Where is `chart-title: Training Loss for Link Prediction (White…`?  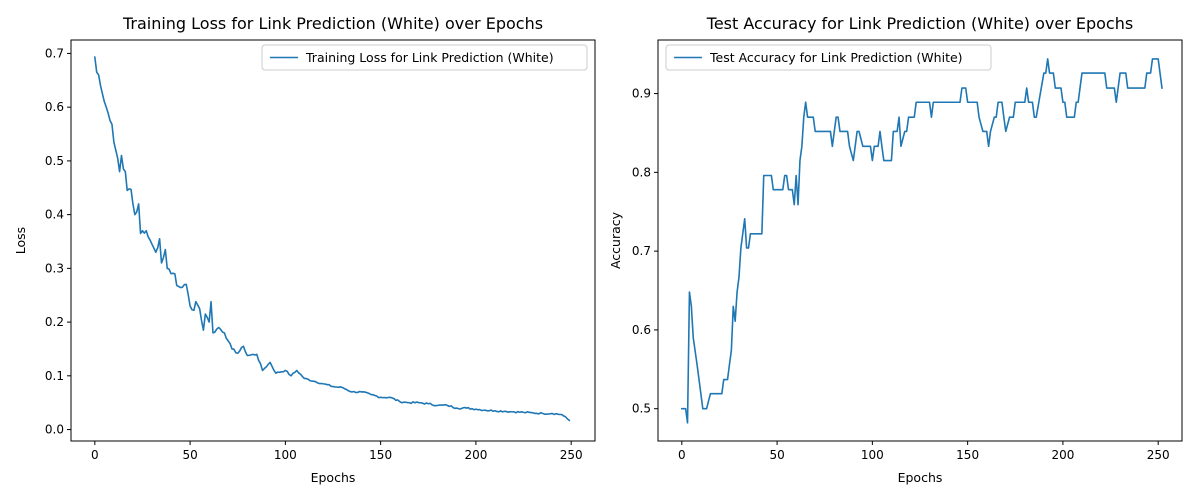 chart-title: Training Loss for Link Prediction (White… is located at coordinates (332, 23).